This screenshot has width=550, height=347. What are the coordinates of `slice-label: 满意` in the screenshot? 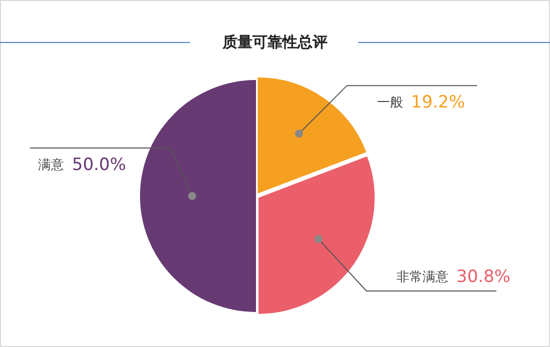 It's located at (51, 165).